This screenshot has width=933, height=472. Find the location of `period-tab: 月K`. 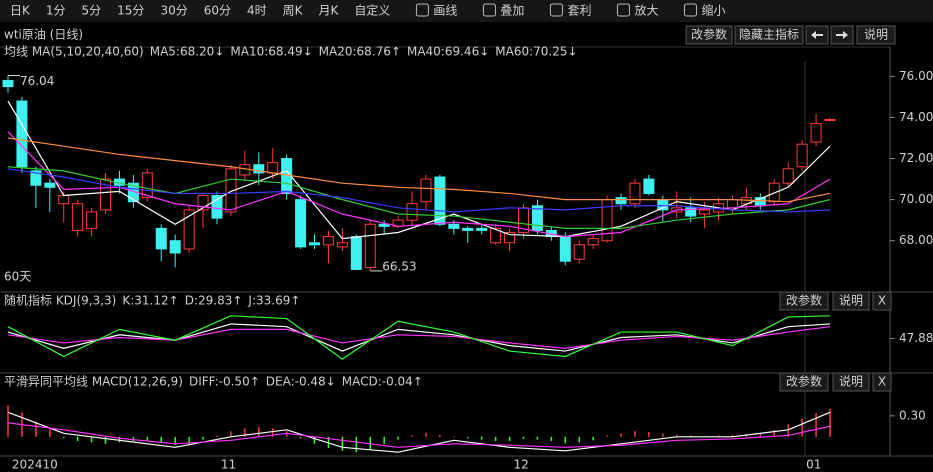

period-tab: 月K is located at coordinates (329, 11).